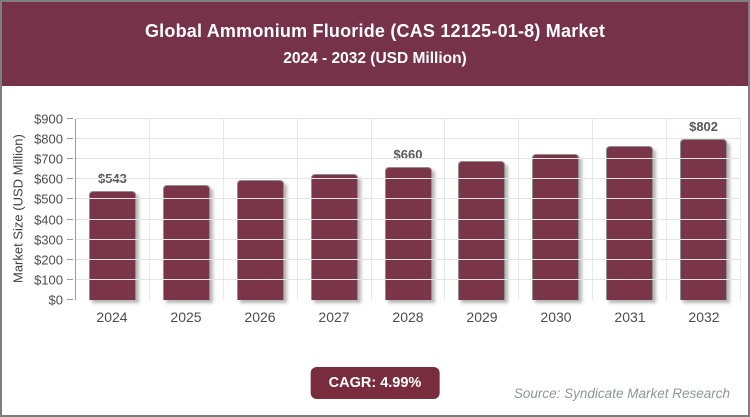 This screenshot has height=417, width=750. I want to click on x-tick-label: 2028, so click(408, 317).